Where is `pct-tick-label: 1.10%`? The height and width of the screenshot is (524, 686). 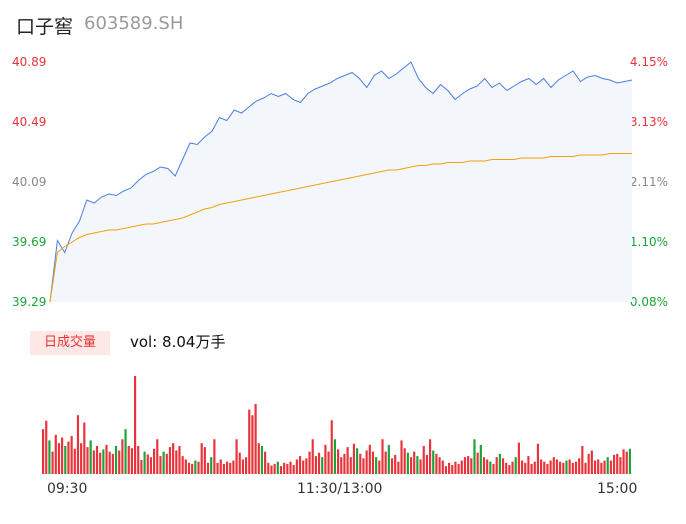 pct-tick-label: 1.10% is located at coordinates (648, 242).